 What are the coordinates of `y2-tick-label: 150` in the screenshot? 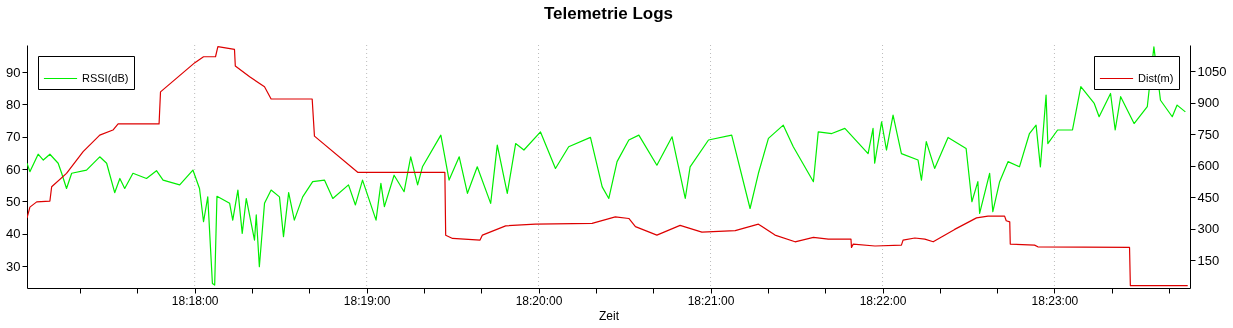 It's located at (1208, 260).